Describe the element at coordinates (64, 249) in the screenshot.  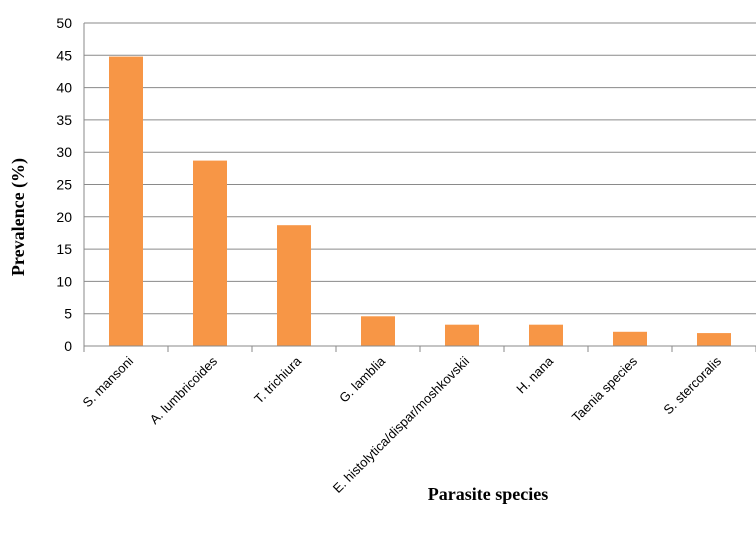
I see `y-tick-label: 15` at that location.